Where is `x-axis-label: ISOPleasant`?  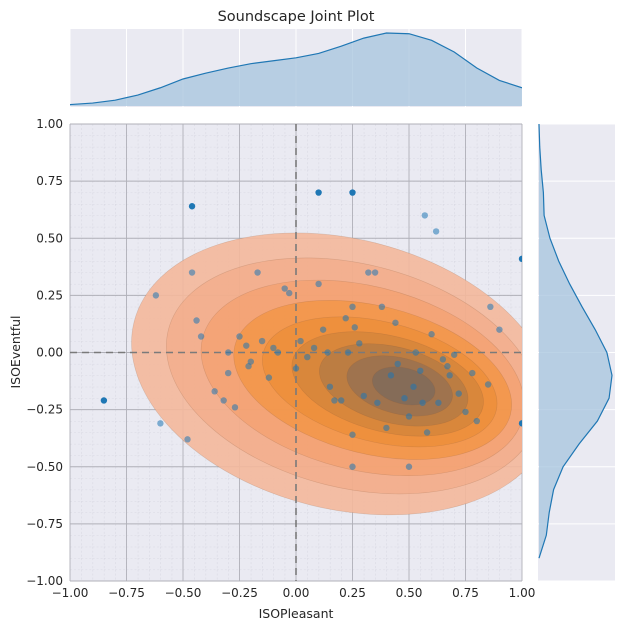
x-axis-label: ISOPleasant is located at coordinates (296, 613).